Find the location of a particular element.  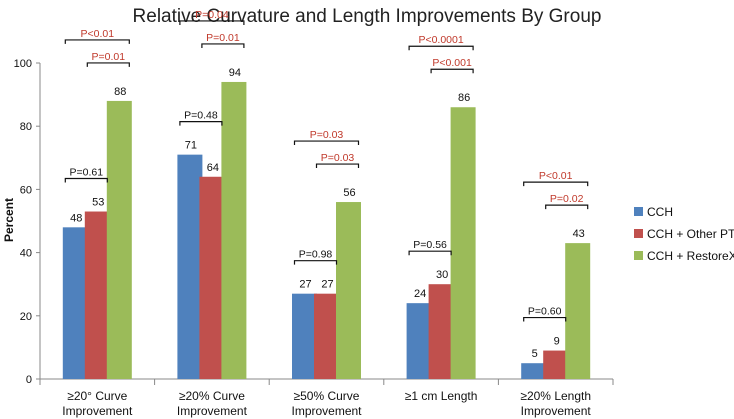

data-label: 5 is located at coordinates (535, 354).